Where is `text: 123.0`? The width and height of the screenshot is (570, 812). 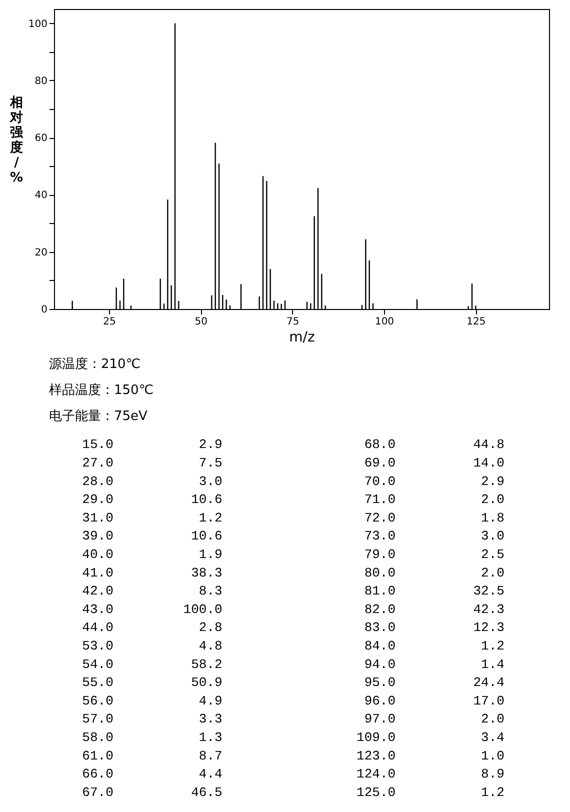 text: 123.0 is located at coordinates (376, 756).